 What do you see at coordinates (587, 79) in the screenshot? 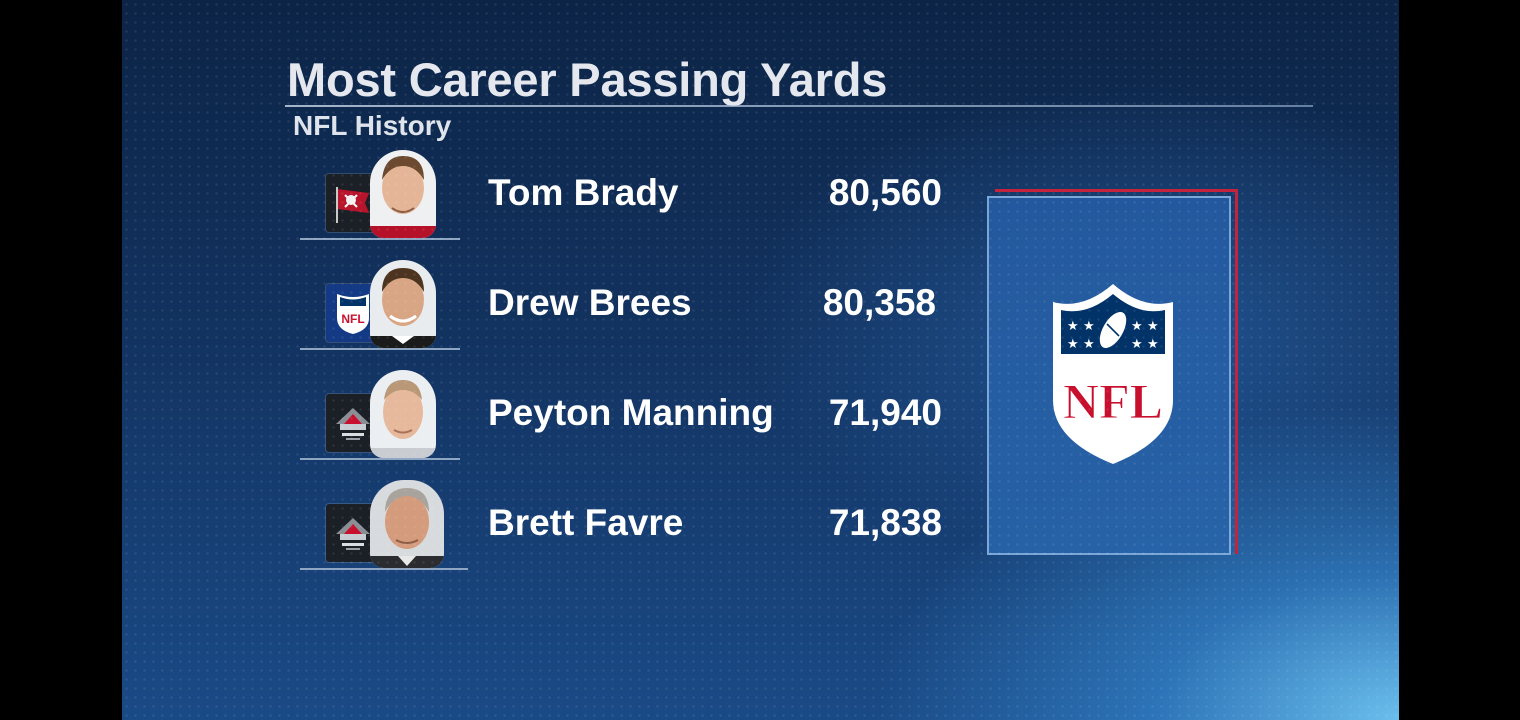
I see `graphic-title: Most Career Passing Yards` at bounding box center [587, 79].